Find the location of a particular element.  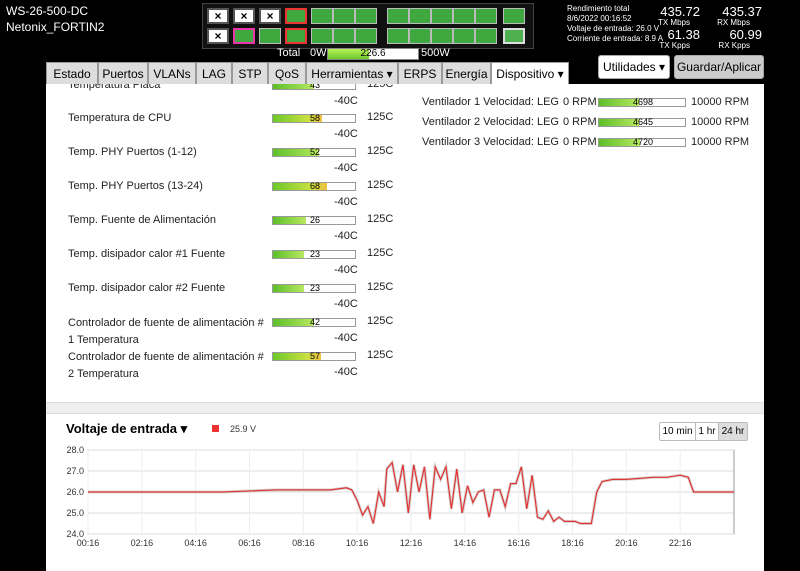

fan-min: 0 RPM is located at coordinates (580, 142).